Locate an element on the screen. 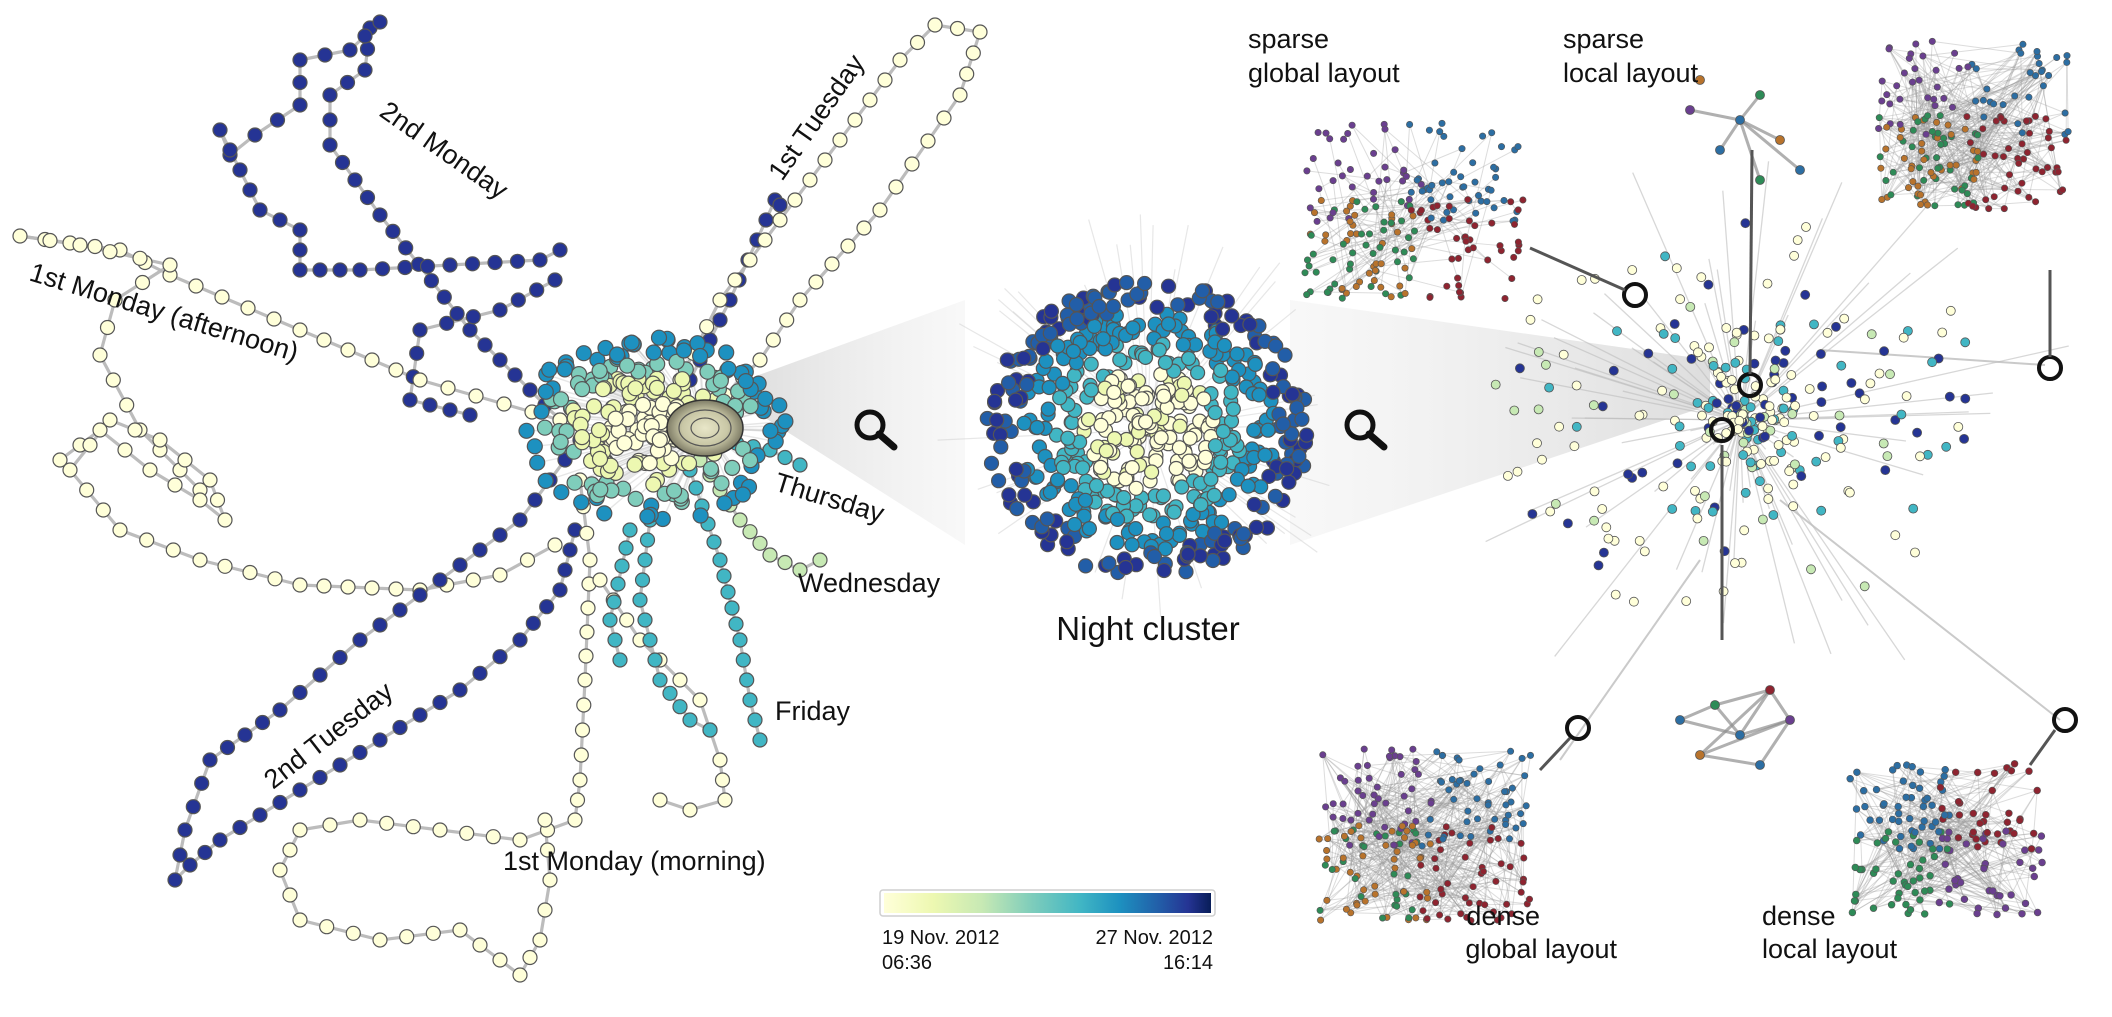 This screenshot has width=2112, height=1017. route-1st-monday-afternoon is located at coordinates (348, 350).